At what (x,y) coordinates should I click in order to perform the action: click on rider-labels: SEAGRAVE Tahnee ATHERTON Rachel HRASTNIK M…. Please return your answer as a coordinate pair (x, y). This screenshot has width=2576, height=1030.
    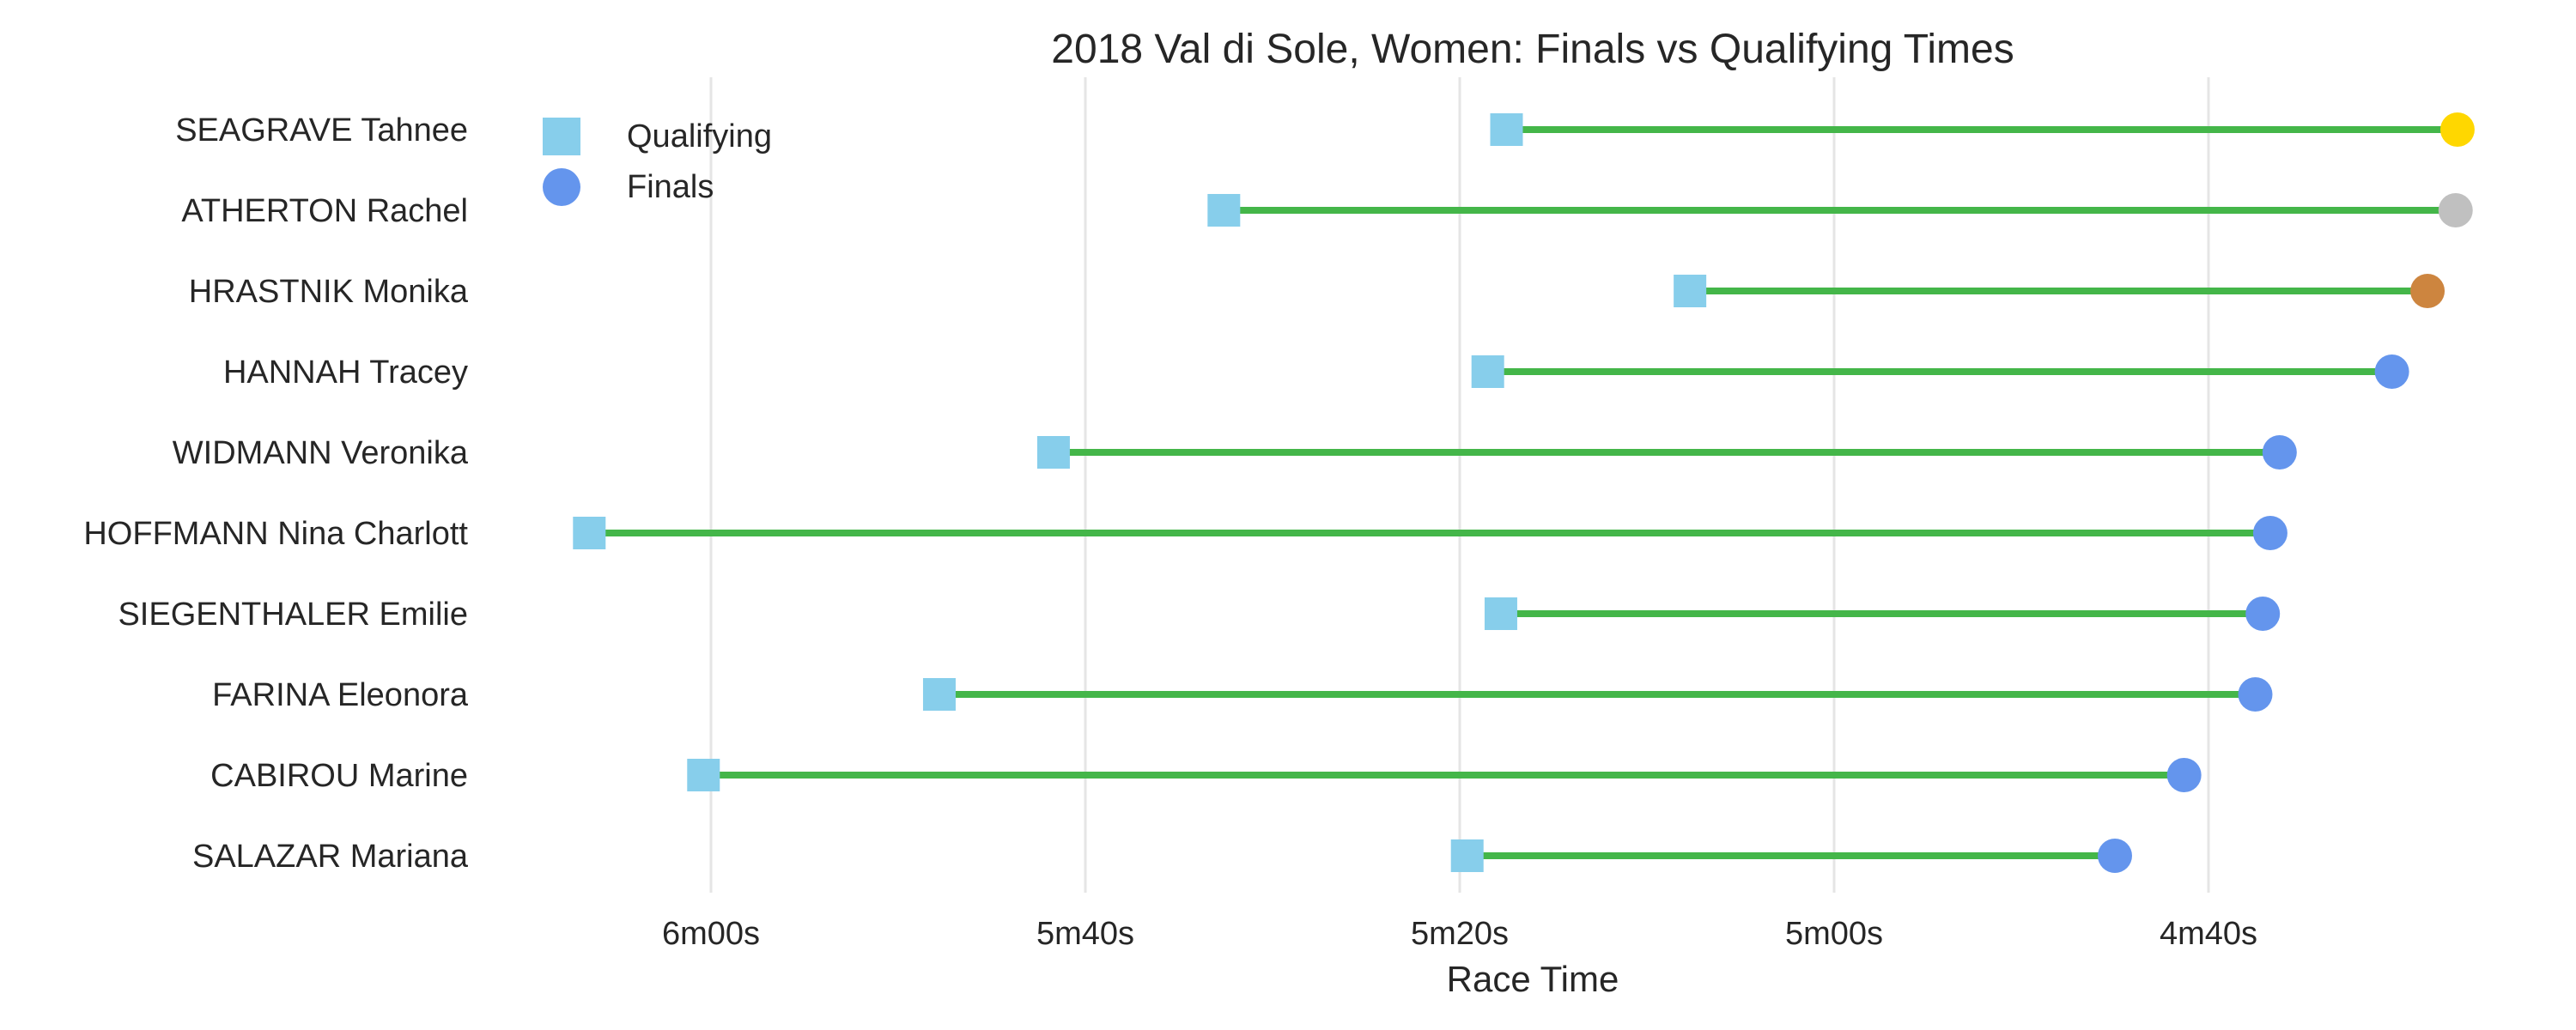
    Looking at the image, I should click on (276, 493).